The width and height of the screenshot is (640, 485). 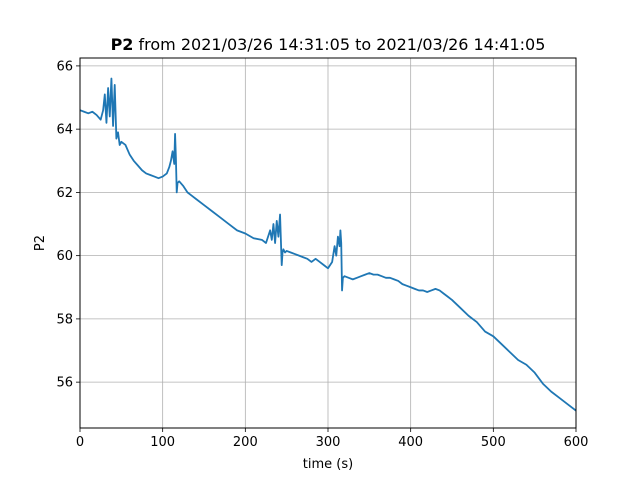 What do you see at coordinates (328, 464) in the screenshot?
I see `x-axis-label: time (s)` at bounding box center [328, 464].